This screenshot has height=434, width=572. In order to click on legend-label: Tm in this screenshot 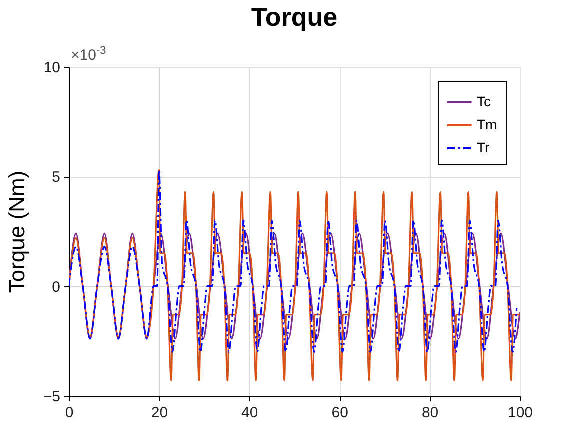, I will do `click(487, 124)`.